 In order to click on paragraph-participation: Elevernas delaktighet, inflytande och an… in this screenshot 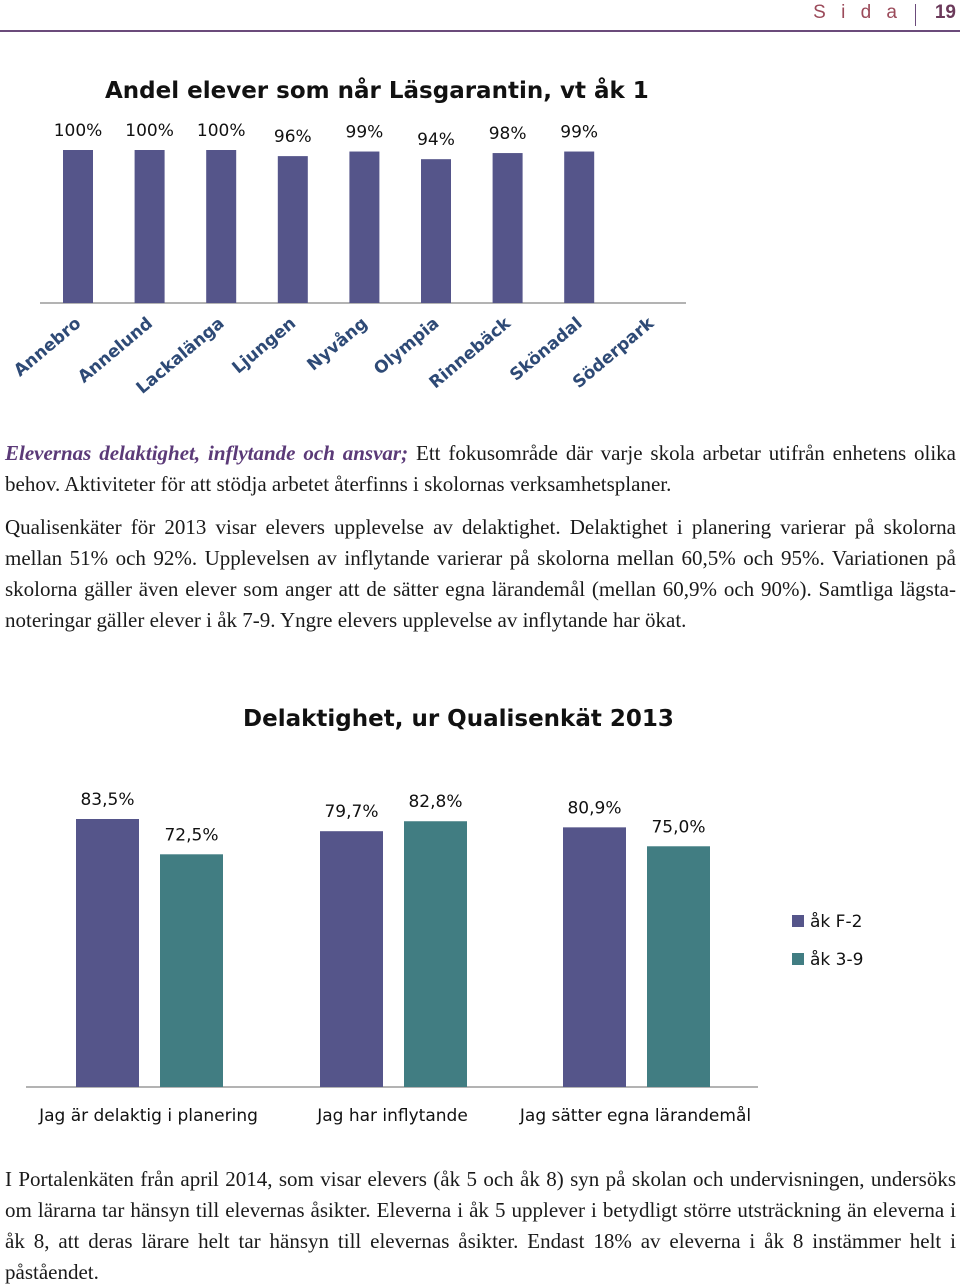, I will do `click(480, 469)`.